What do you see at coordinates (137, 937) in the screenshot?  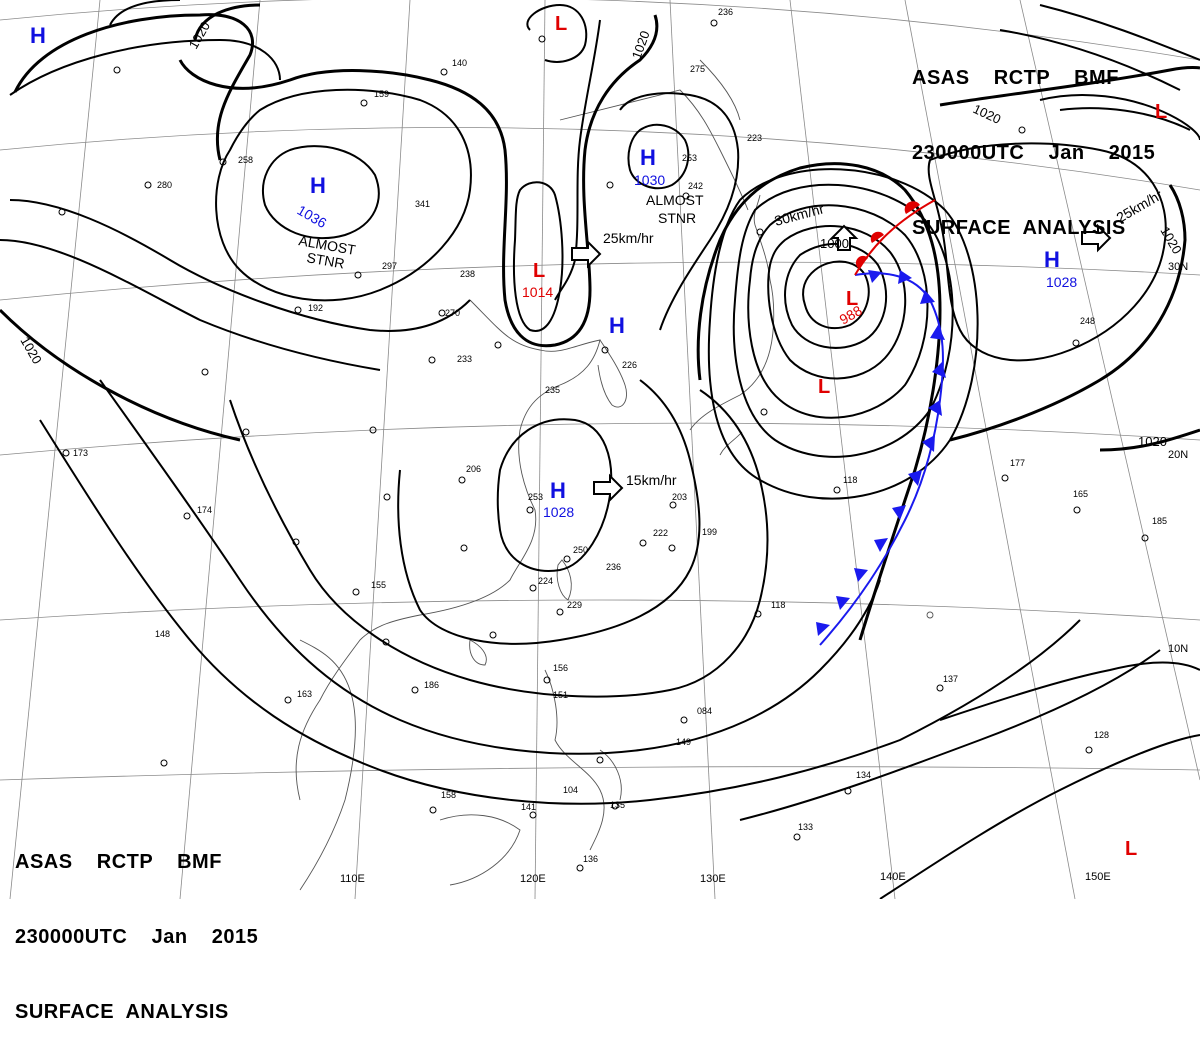 I see `footer-title-line2: 230000UTC Jan 2015` at bounding box center [137, 937].